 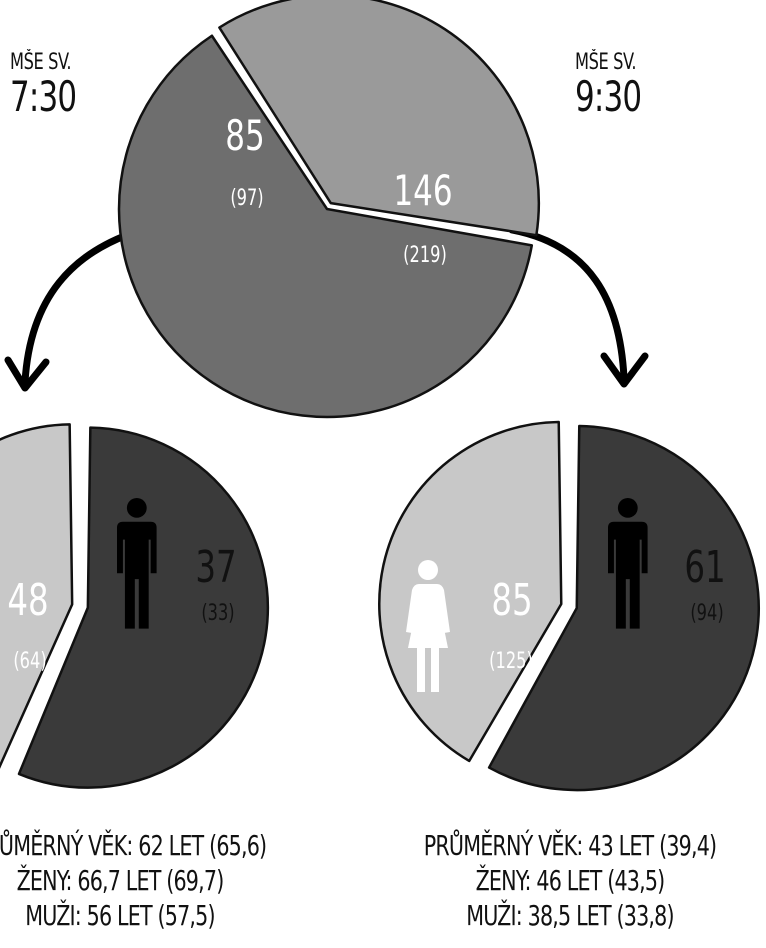 What do you see at coordinates (568, 304) in the screenshot?
I see `right-arrow` at bounding box center [568, 304].